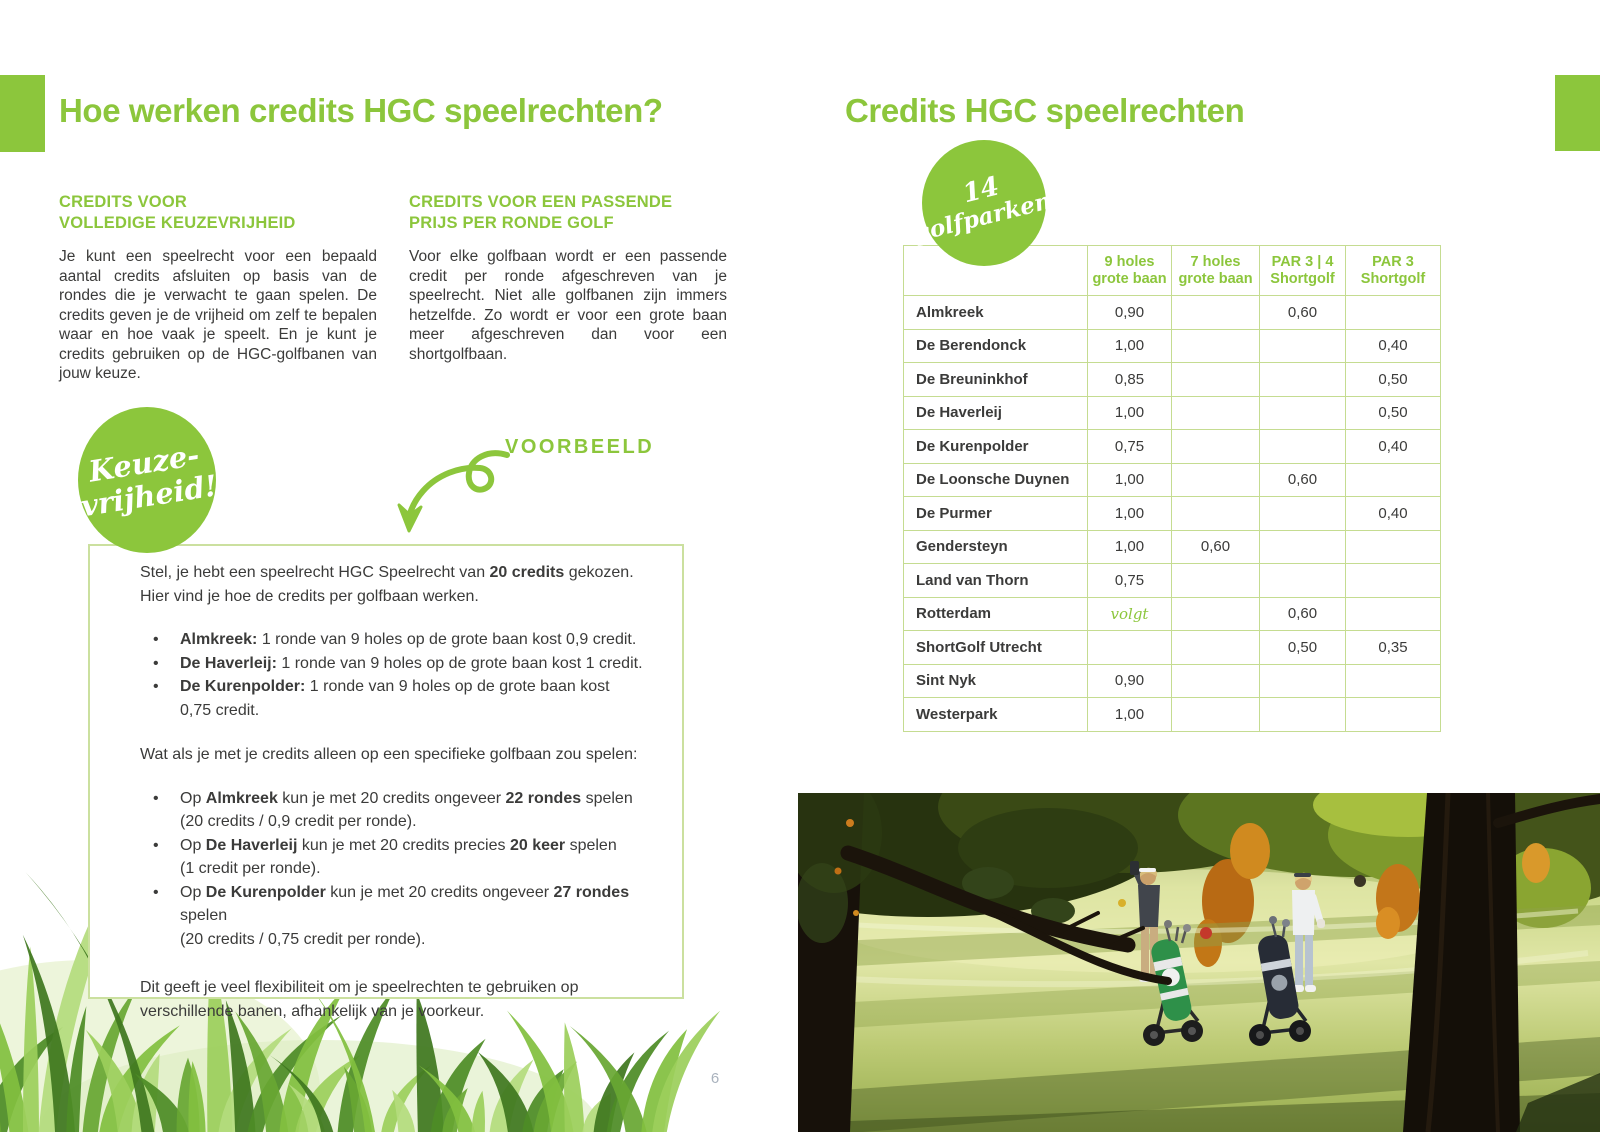 Image resolution: width=1600 pixels, height=1132 pixels. I want to click on table-header-cell: 9 holes grote baan, so click(1129, 270).